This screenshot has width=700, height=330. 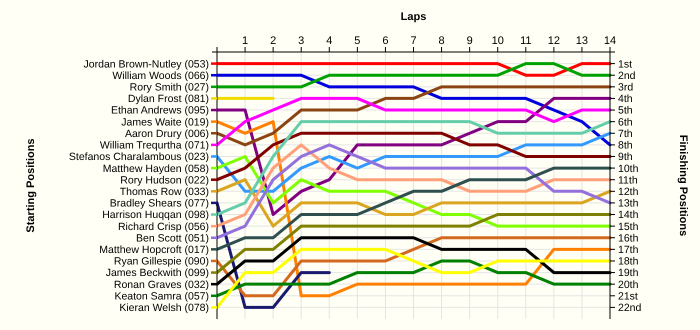 I want to click on y-tick-label: 14th, so click(x=628, y=215).